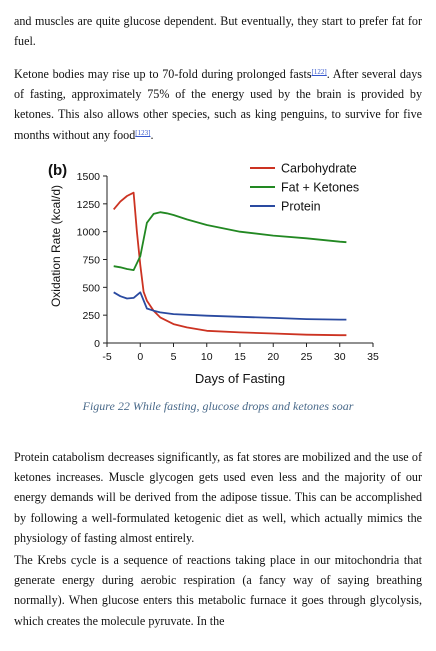 The height and width of the screenshot is (651, 436). What do you see at coordinates (240, 357) in the screenshot?
I see `x-tick-label: 15` at bounding box center [240, 357].